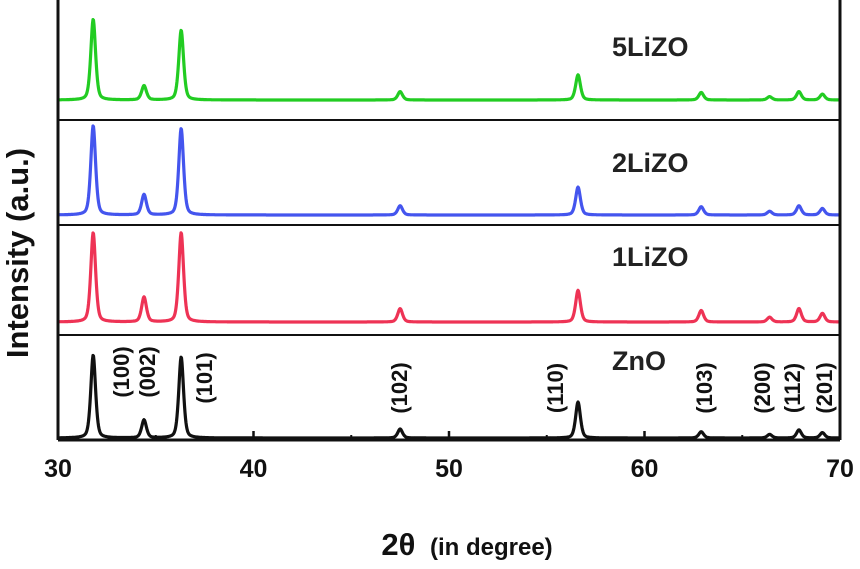 The height and width of the screenshot is (569, 860). I want to click on peak-label: (101), so click(204, 377).